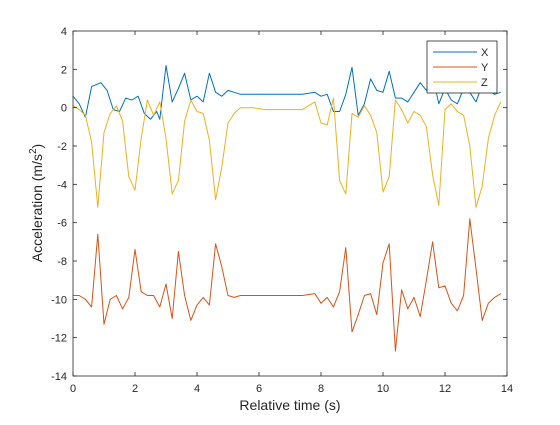 The height and width of the screenshot is (425, 560). I want to click on y-axis-label: Acceleration (m/s2), so click(36, 203).